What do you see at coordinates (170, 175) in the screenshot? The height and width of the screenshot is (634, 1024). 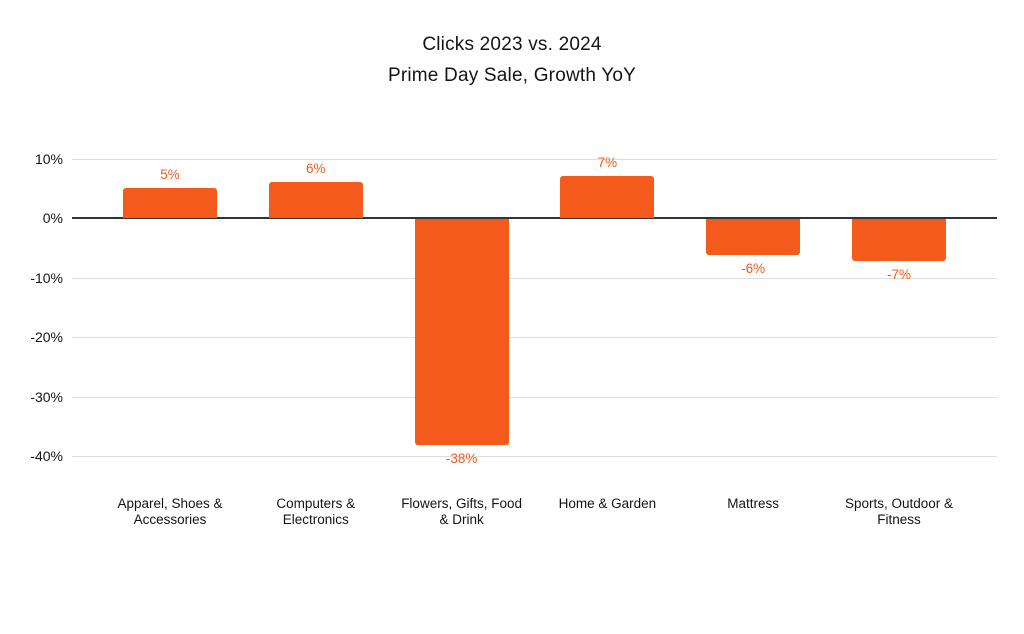 I see `bar-value-label: 5%` at bounding box center [170, 175].